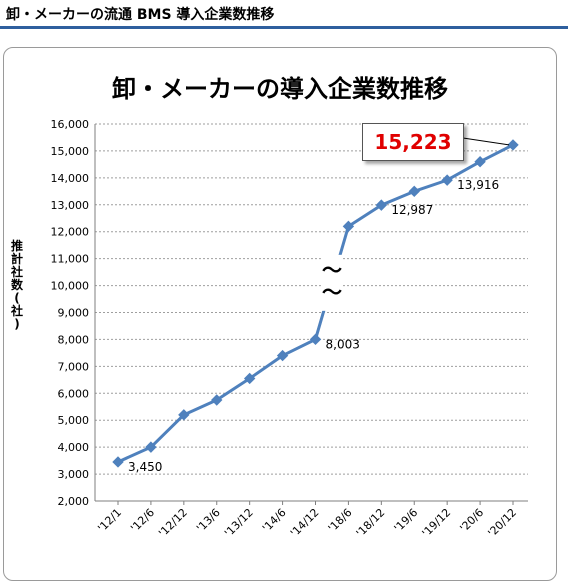 The image size is (568, 585). What do you see at coordinates (284, 27) in the screenshot?
I see `heading-rule` at bounding box center [284, 27].